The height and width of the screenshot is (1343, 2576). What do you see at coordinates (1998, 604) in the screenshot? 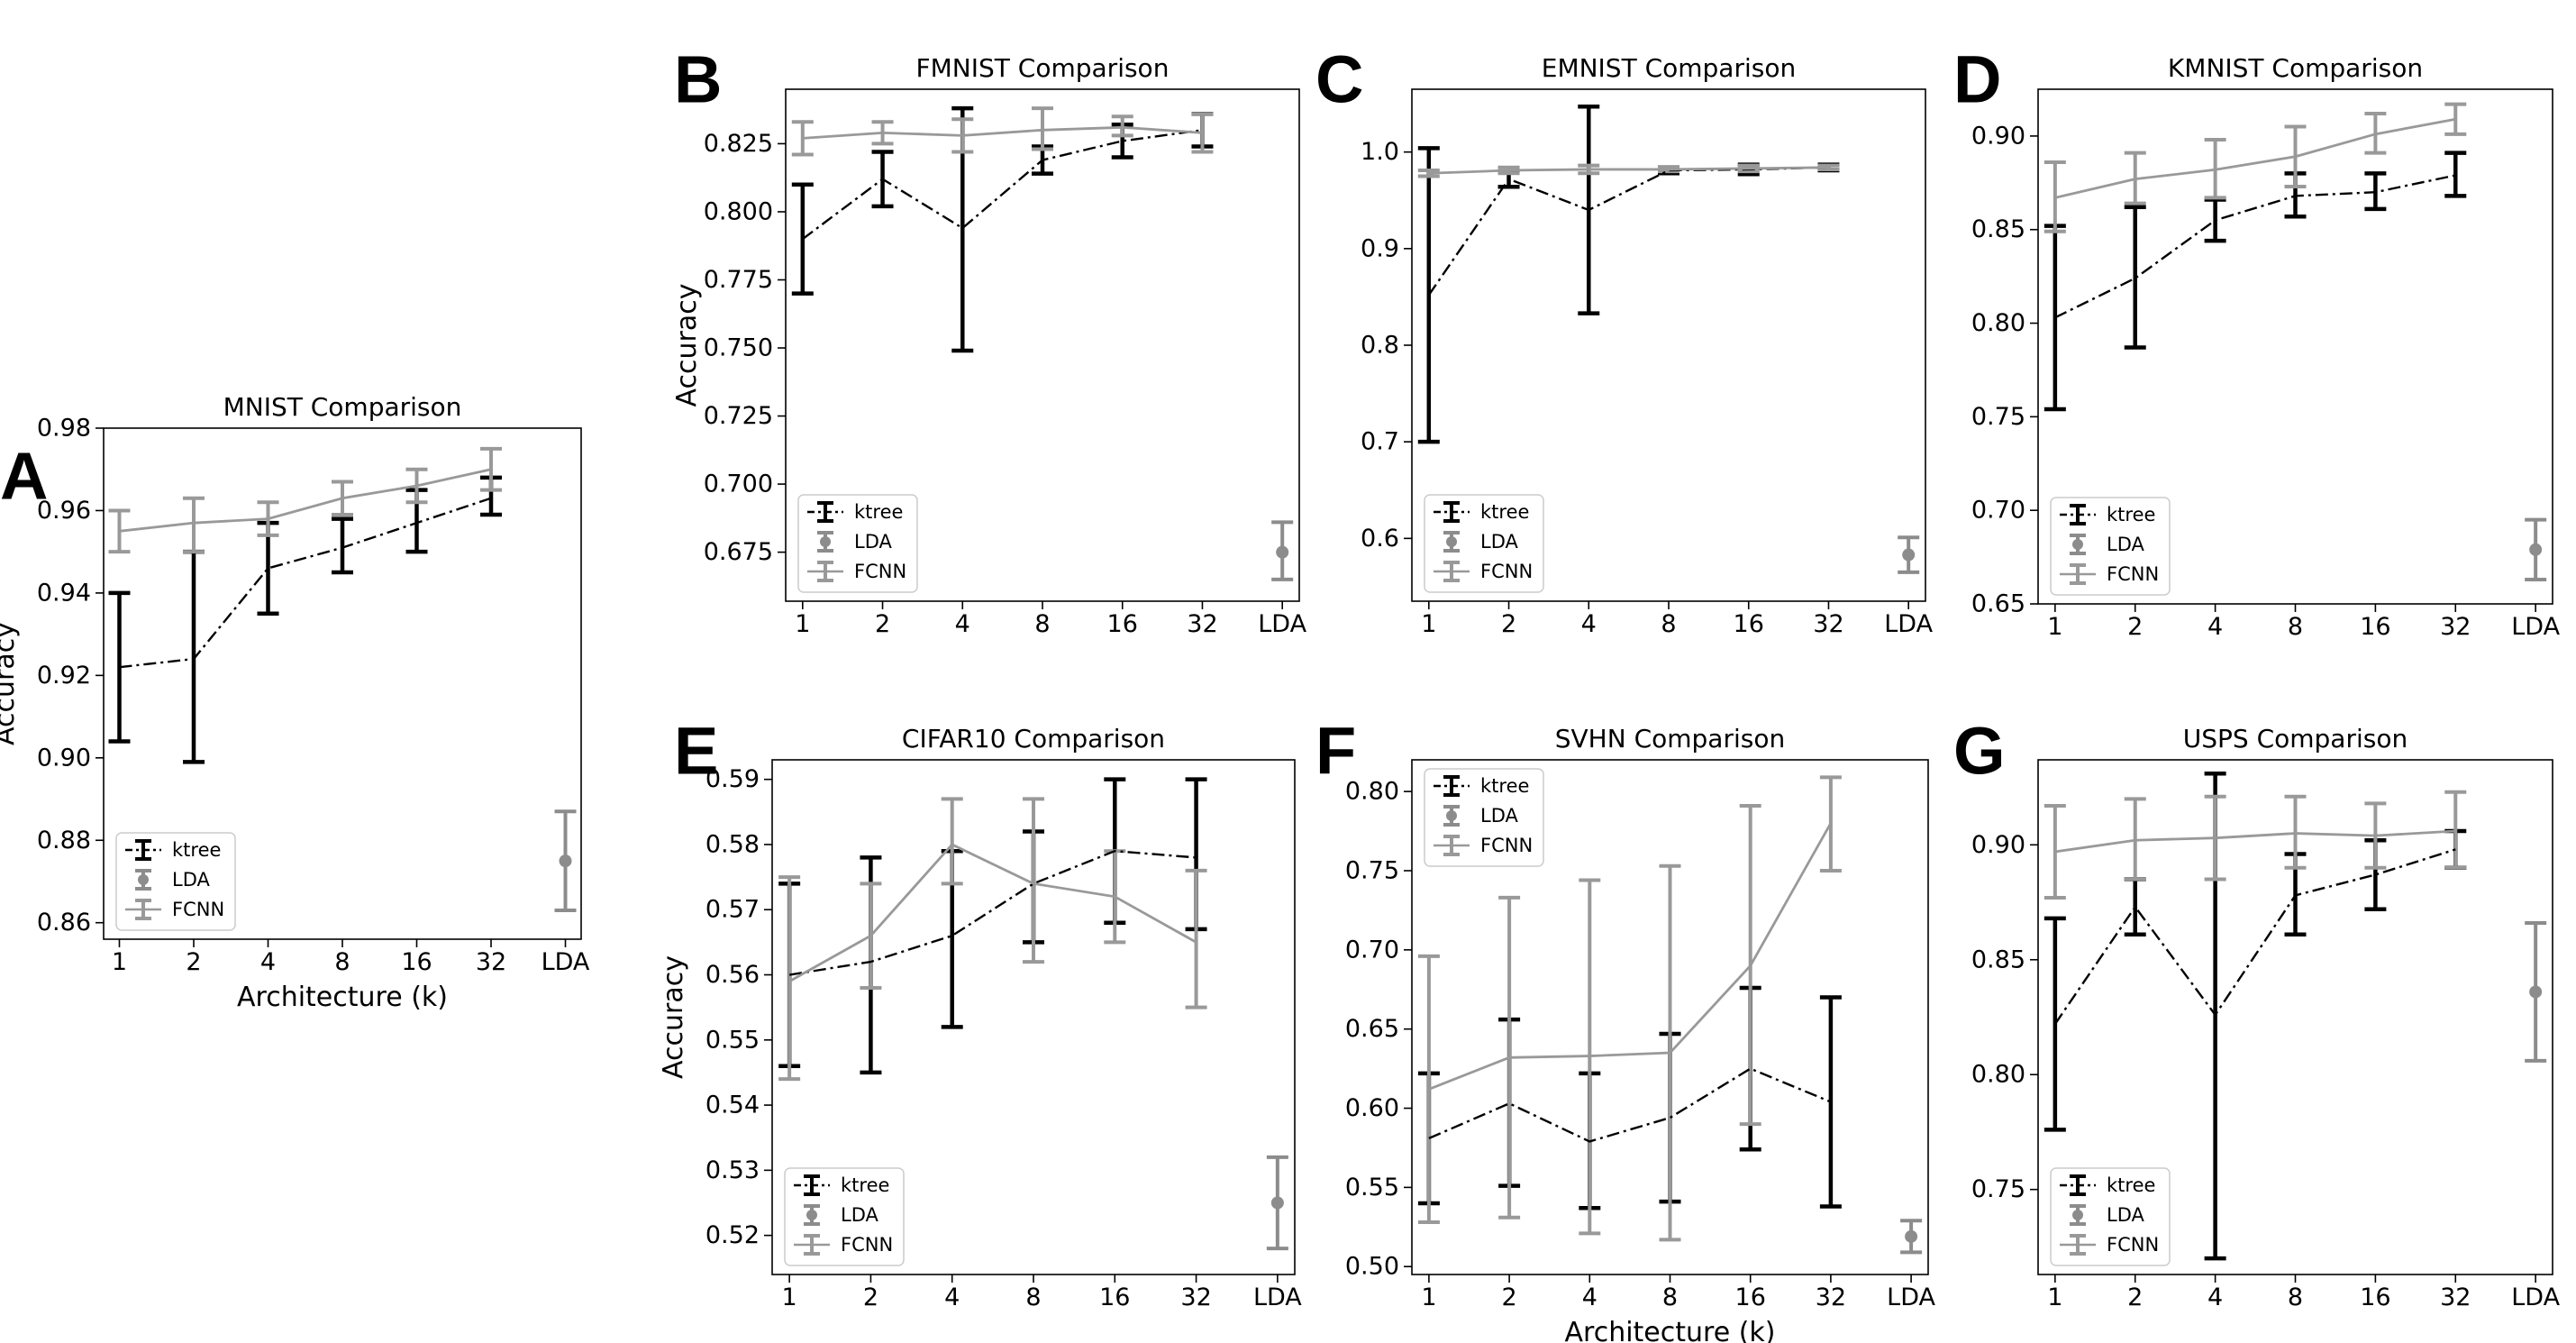
I see `y-tick-label: 0.65` at bounding box center [1998, 604].